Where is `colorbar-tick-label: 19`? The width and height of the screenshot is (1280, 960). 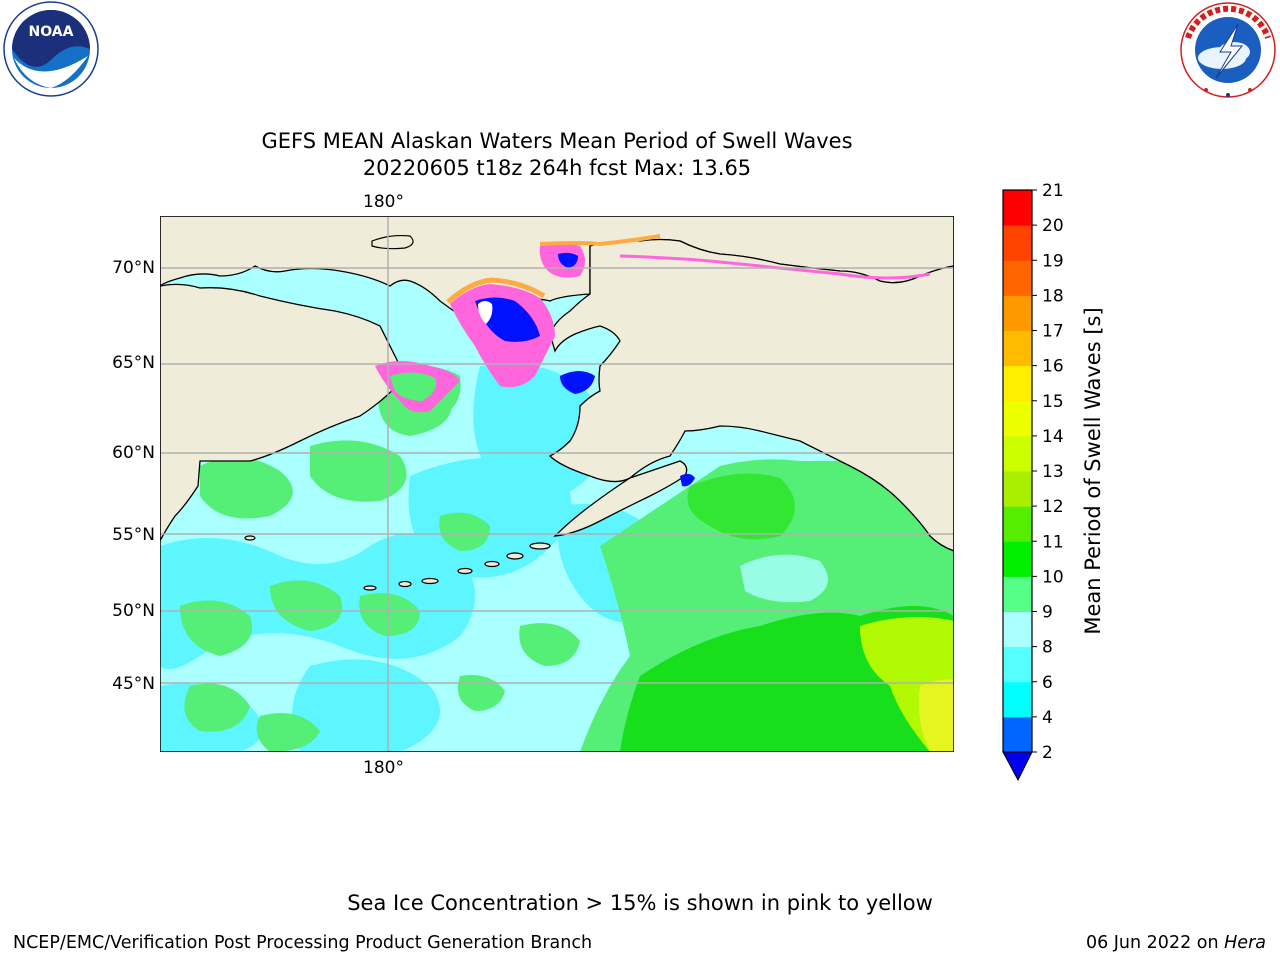 colorbar-tick-label: 19 is located at coordinates (1053, 261).